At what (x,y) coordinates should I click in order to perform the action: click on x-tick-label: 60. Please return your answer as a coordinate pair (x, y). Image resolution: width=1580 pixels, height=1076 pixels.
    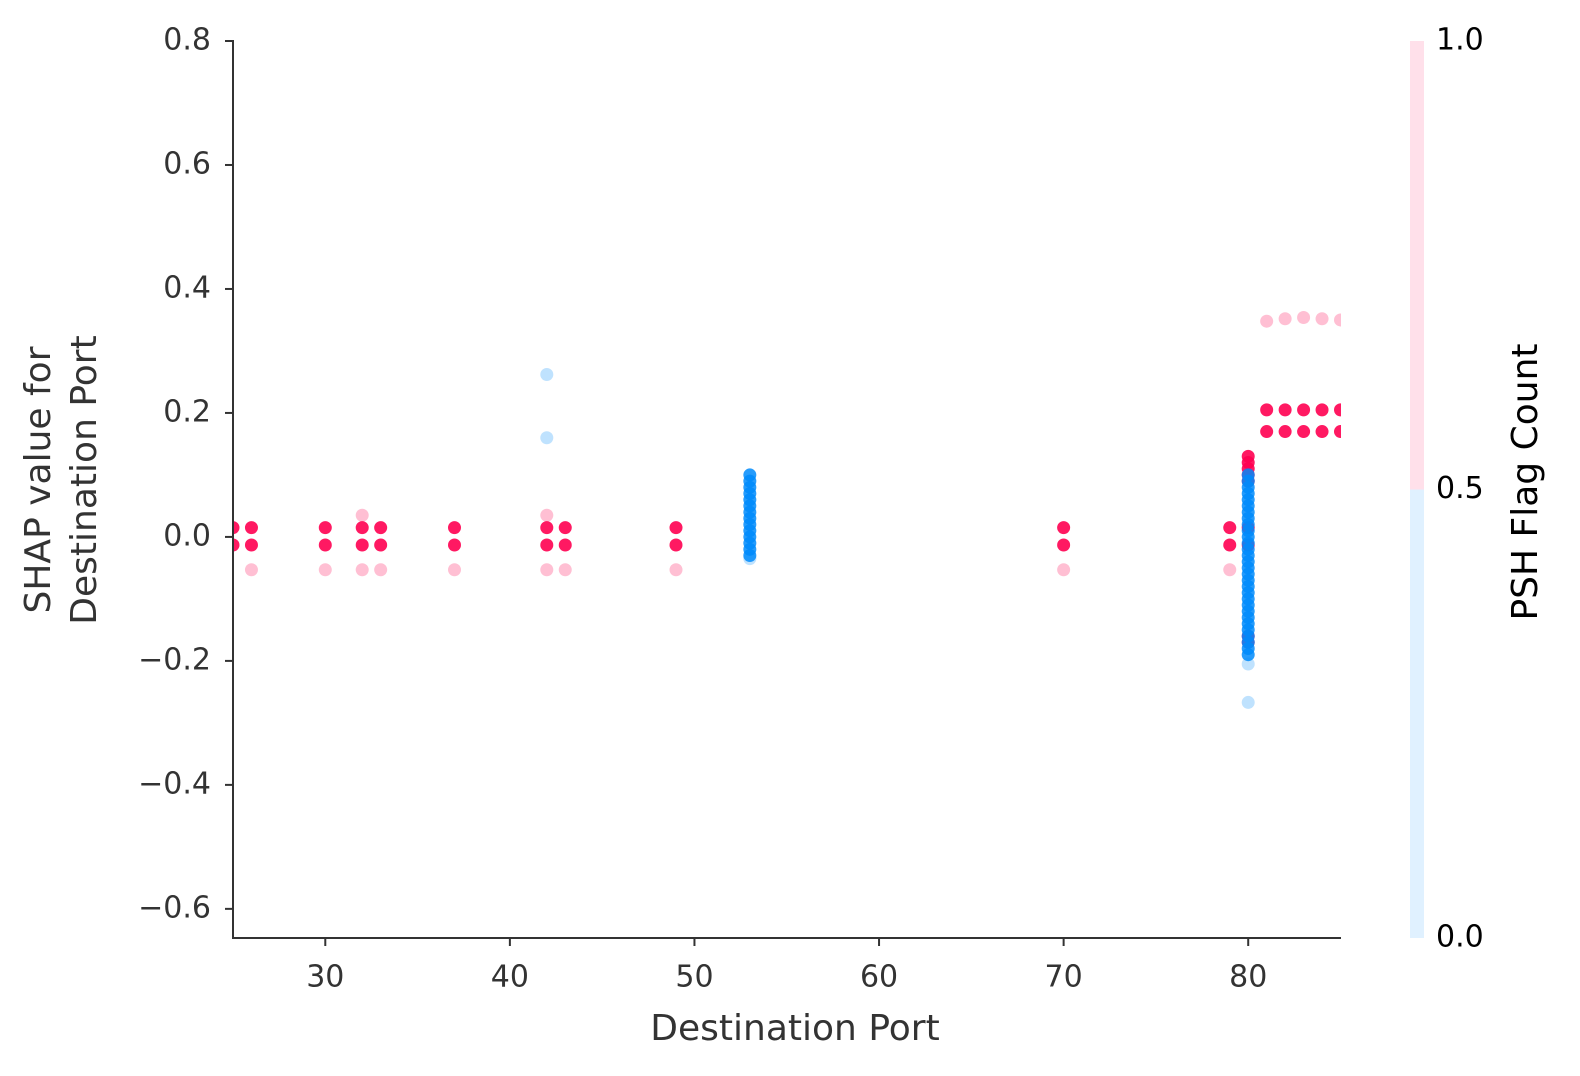
    Looking at the image, I should click on (879, 977).